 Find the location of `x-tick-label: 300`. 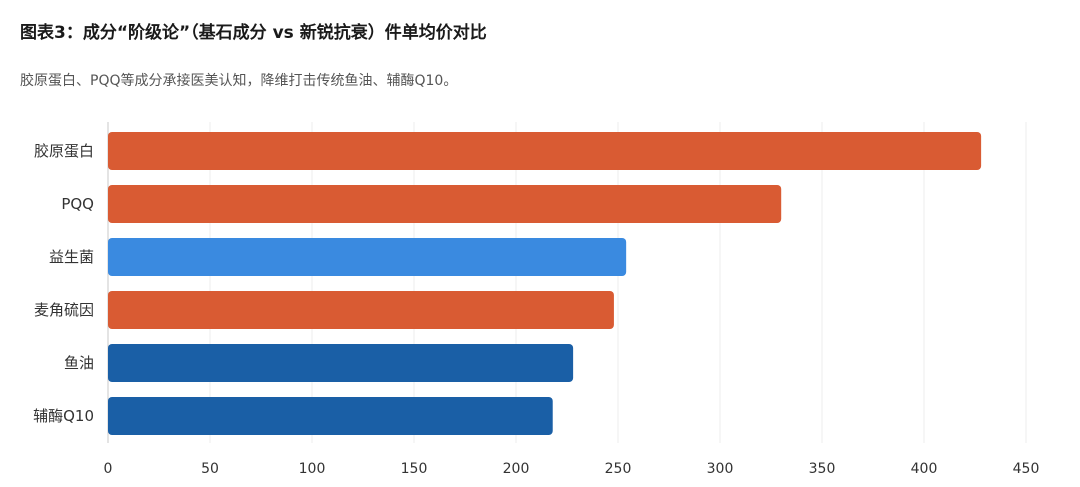

x-tick-label: 300 is located at coordinates (720, 469).